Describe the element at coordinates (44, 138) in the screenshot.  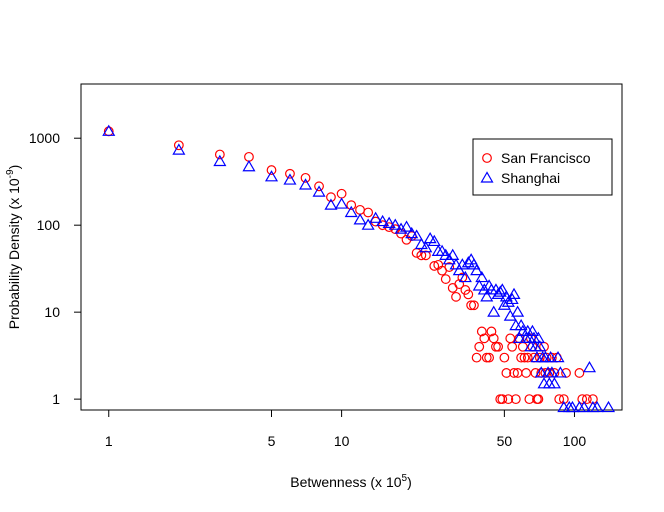
I see `y-tick-label: 1000` at that location.